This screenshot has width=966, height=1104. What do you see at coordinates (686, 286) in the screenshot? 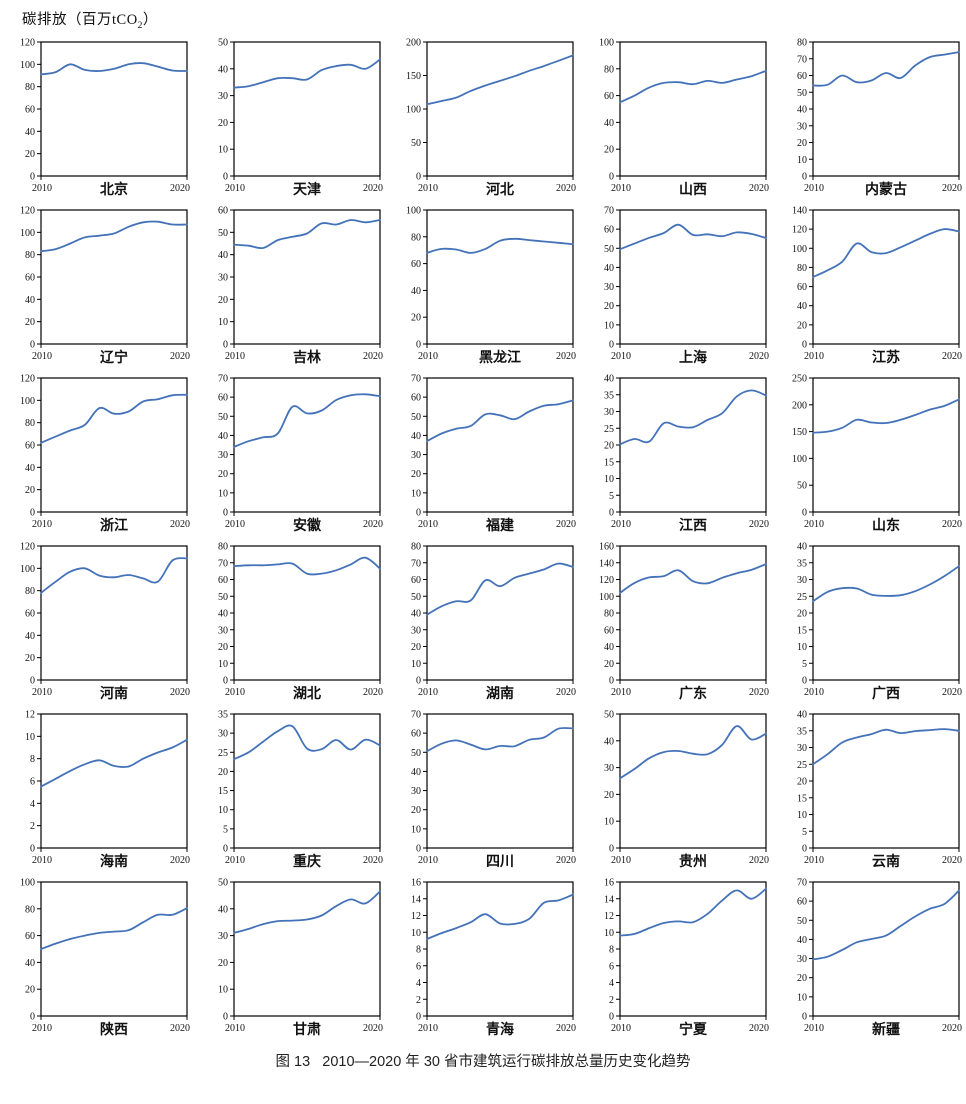
I see `chart-svg: 0 10 20 30 40 50 60 70 2010 2020 上海` at bounding box center [686, 286].